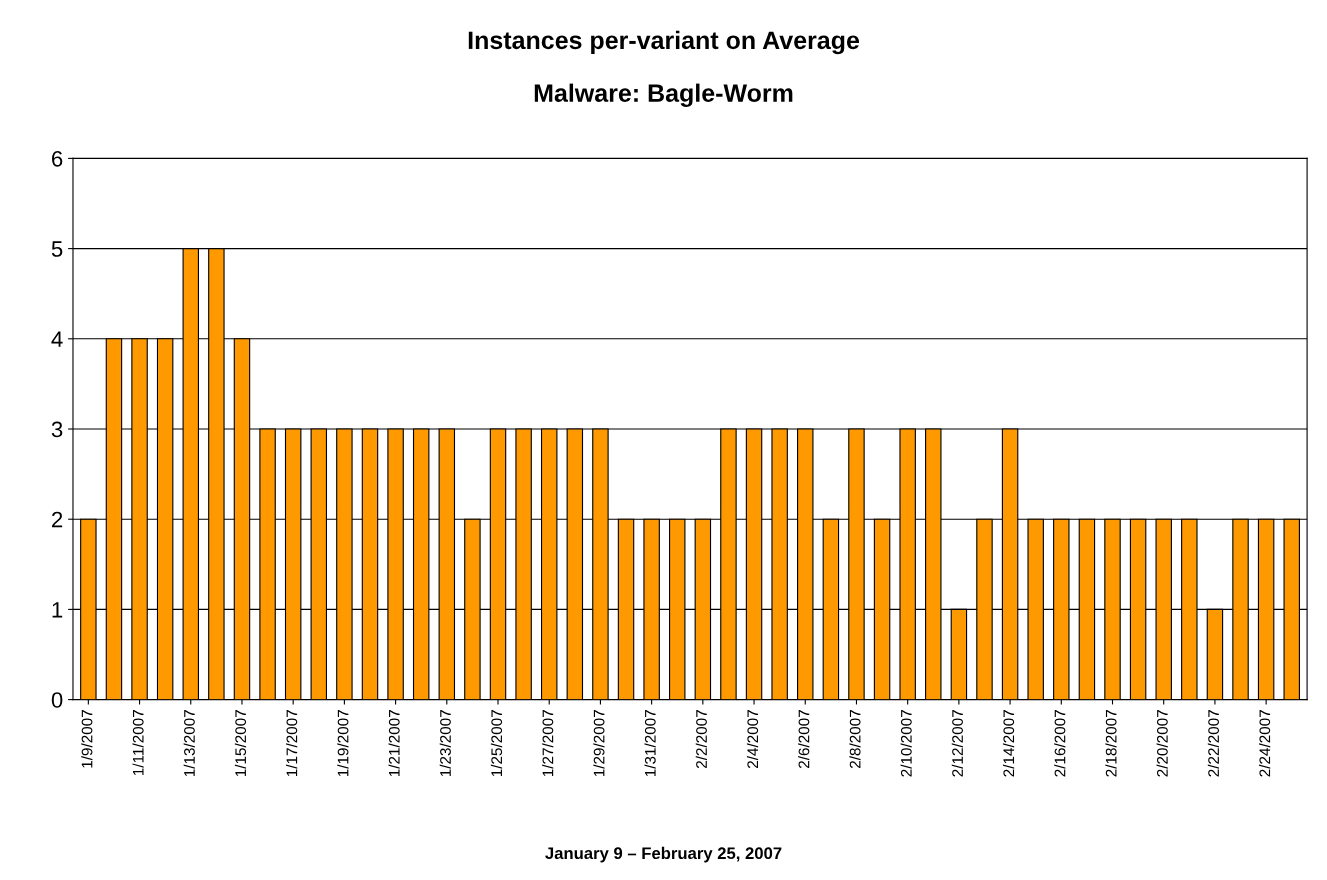 The height and width of the screenshot is (880, 1327). Describe the element at coordinates (57, 429) in the screenshot. I see `y-tick-label: 3` at that location.